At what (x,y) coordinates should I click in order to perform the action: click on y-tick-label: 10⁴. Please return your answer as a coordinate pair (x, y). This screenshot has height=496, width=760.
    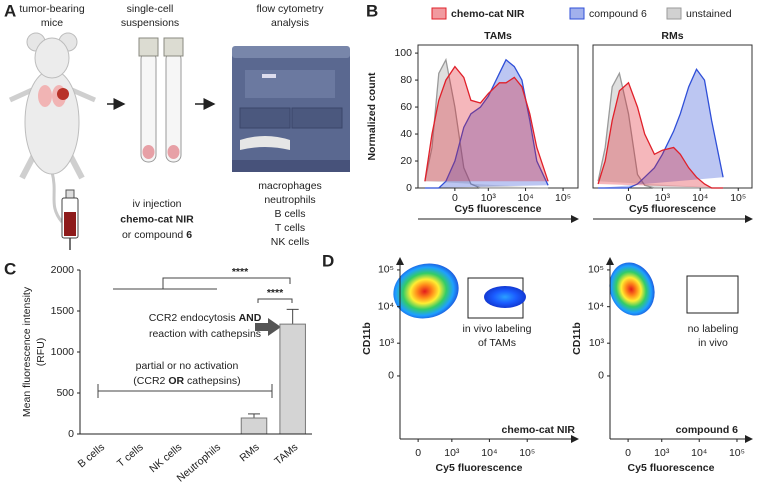
    Looking at the image, I should click on (386, 306).